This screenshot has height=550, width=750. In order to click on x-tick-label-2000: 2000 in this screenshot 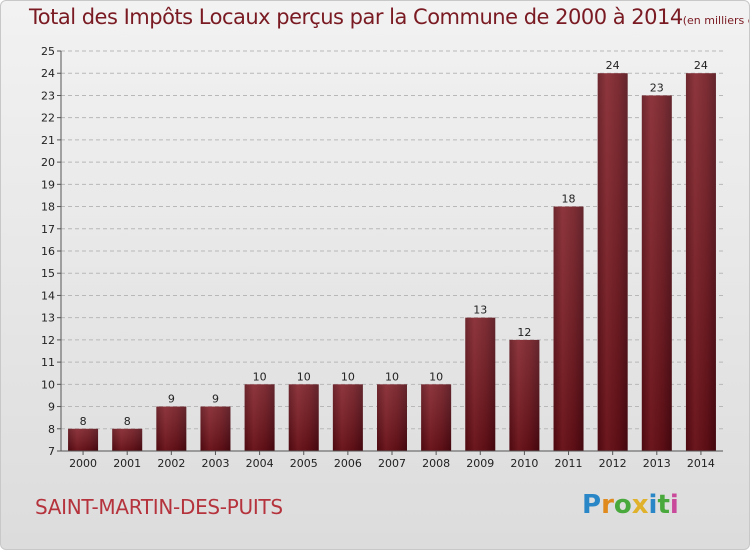, I will do `click(83, 463)`.